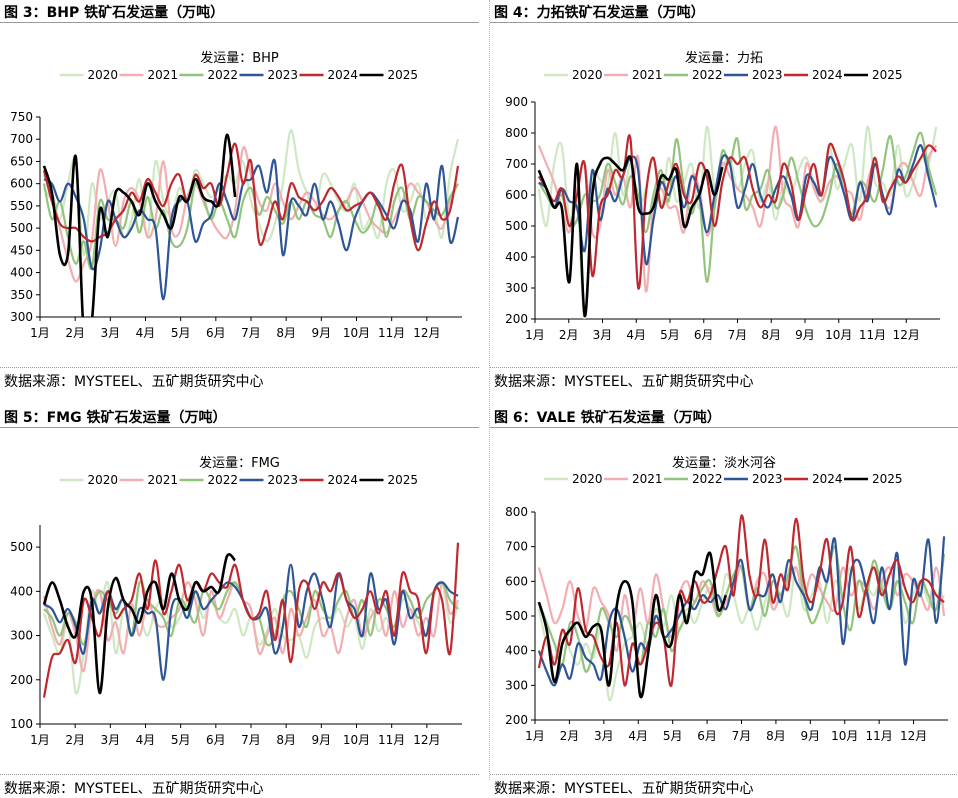  What do you see at coordinates (239, 58) in the screenshot?
I see `chart-title: 发运量：BHP` at bounding box center [239, 58].